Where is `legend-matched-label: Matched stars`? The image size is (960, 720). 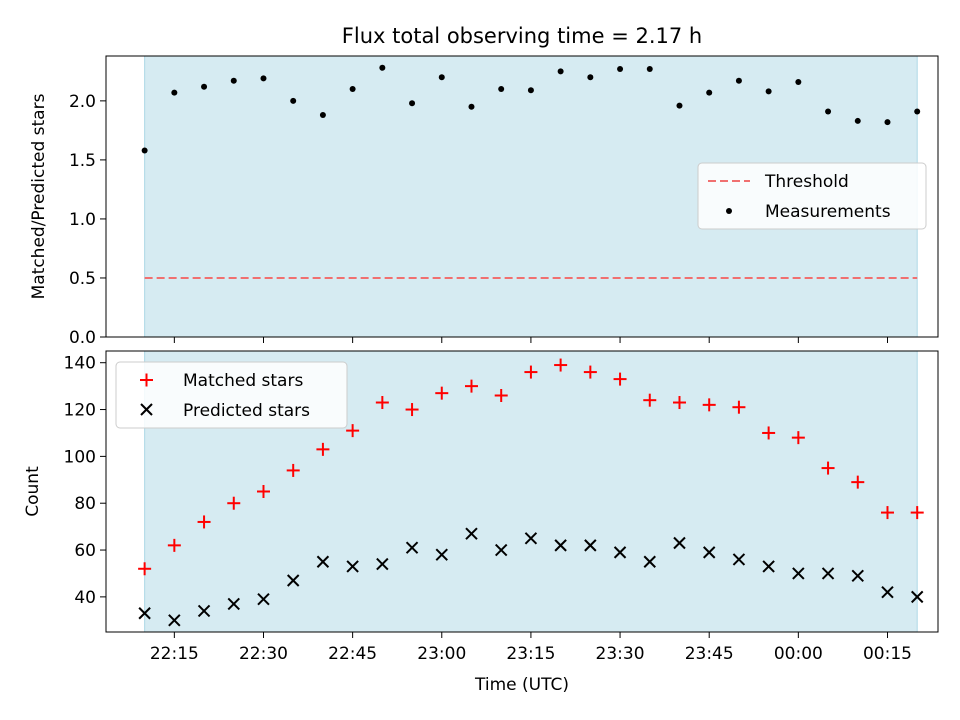
legend-matched-label: Matched stars is located at coordinates (243, 381).